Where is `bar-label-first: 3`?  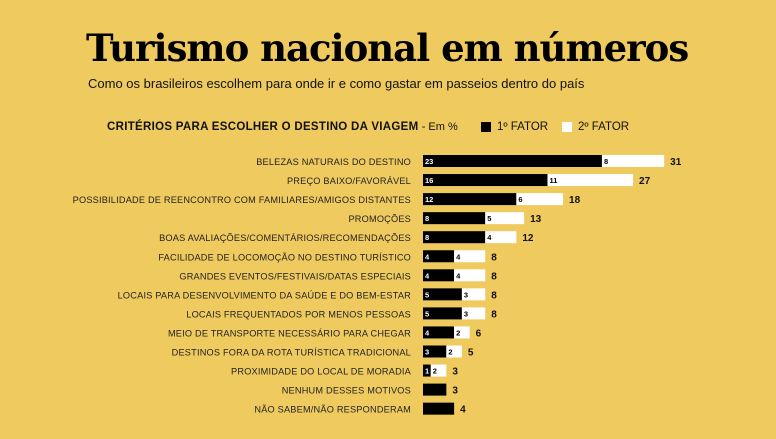 bar-label-first: 3 is located at coordinates (427, 352).